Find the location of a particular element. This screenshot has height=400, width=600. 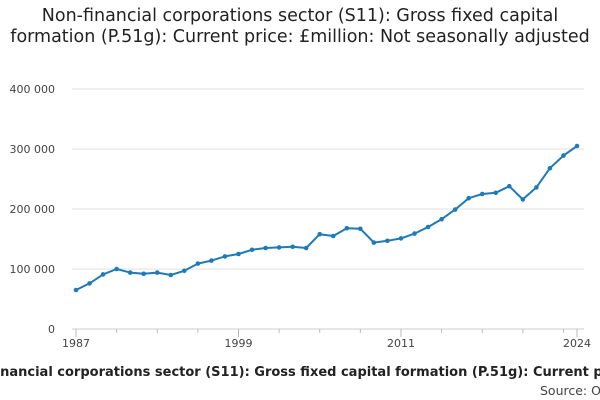

y-tick-label: 400 000 is located at coordinates (33, 89).